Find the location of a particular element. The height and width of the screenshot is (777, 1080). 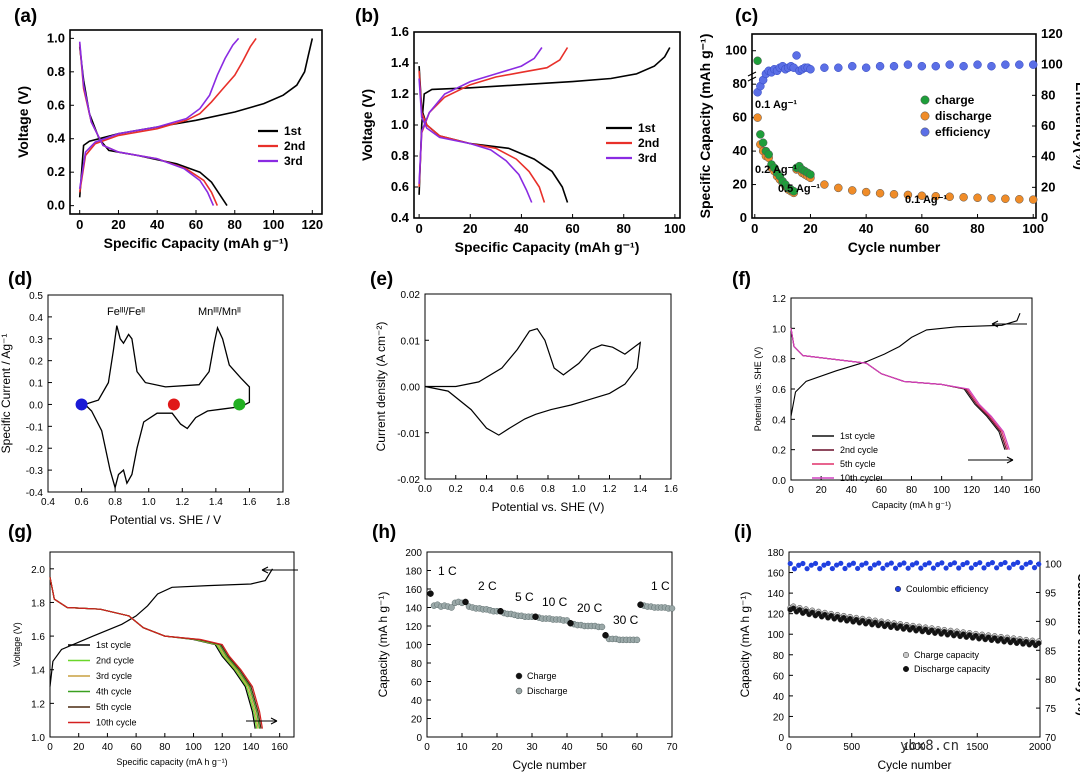

y-tick-label: 0.8 is located at coordinates (400, 155).